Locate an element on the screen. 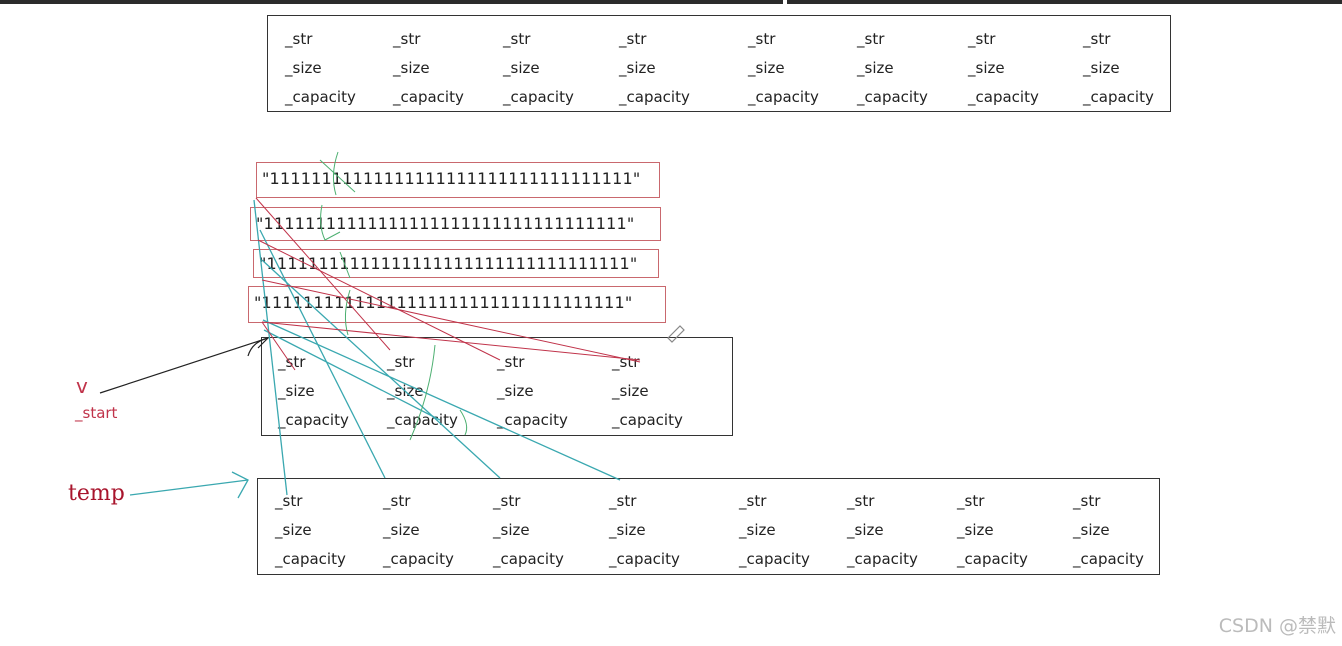  top-bar is located at coordinates (671, 2).